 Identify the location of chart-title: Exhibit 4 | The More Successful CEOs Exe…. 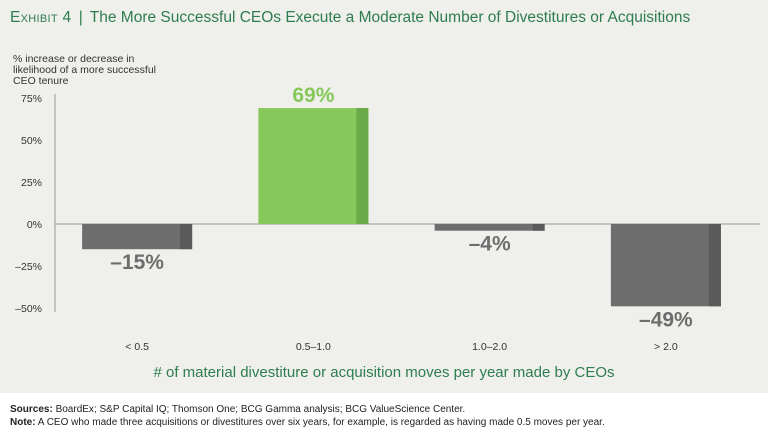
(350, 18).